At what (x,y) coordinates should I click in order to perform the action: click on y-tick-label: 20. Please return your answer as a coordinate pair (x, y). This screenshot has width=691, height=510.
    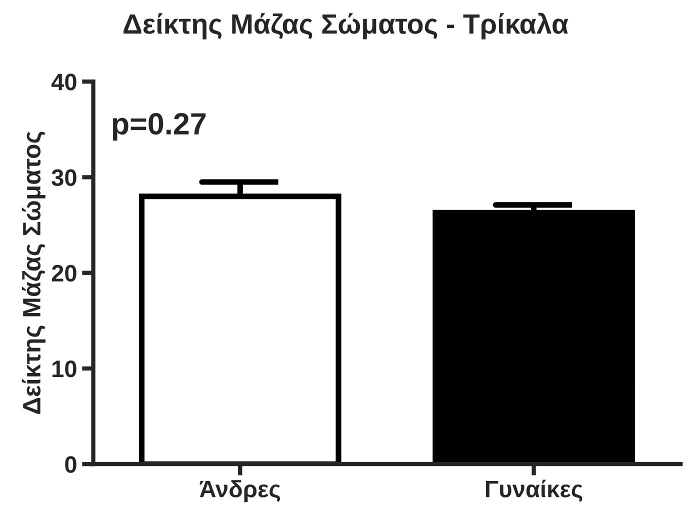
    Looking at the image, I should click on (64, 273).